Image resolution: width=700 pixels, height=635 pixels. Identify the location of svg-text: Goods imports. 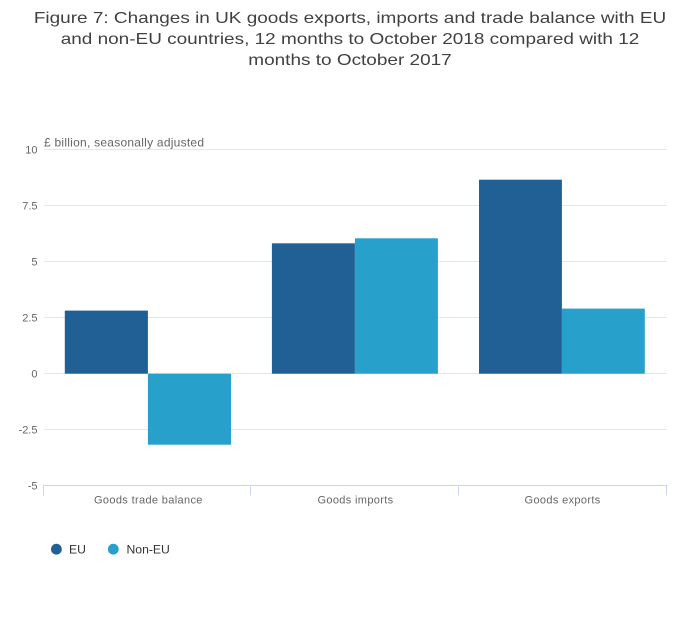
(355, 501).